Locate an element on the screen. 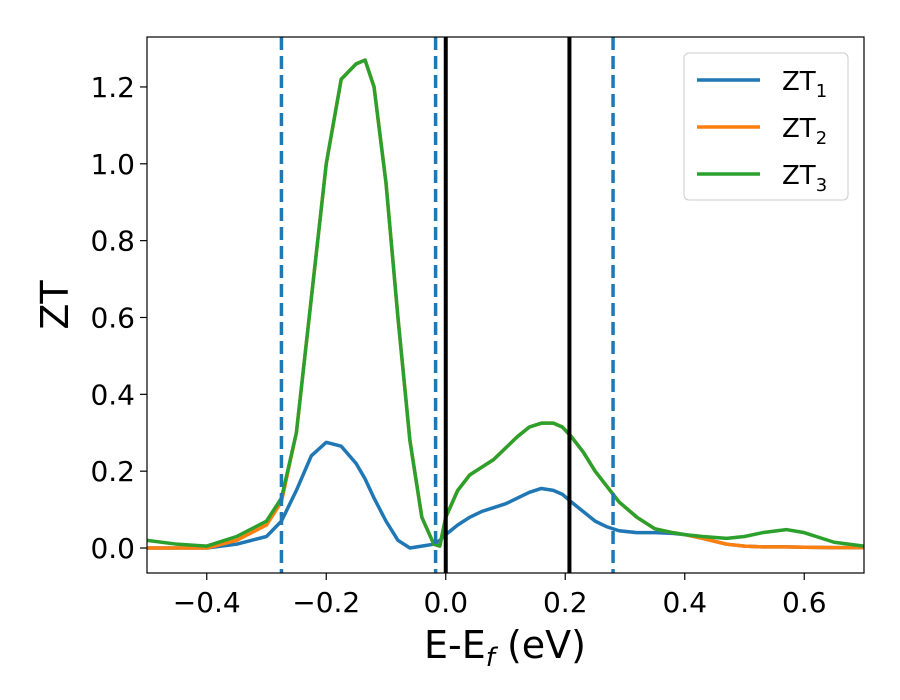 The image size is (900, 700). legend: ZT1 ZT2 ZT3 is located at coordinates (766, 126).